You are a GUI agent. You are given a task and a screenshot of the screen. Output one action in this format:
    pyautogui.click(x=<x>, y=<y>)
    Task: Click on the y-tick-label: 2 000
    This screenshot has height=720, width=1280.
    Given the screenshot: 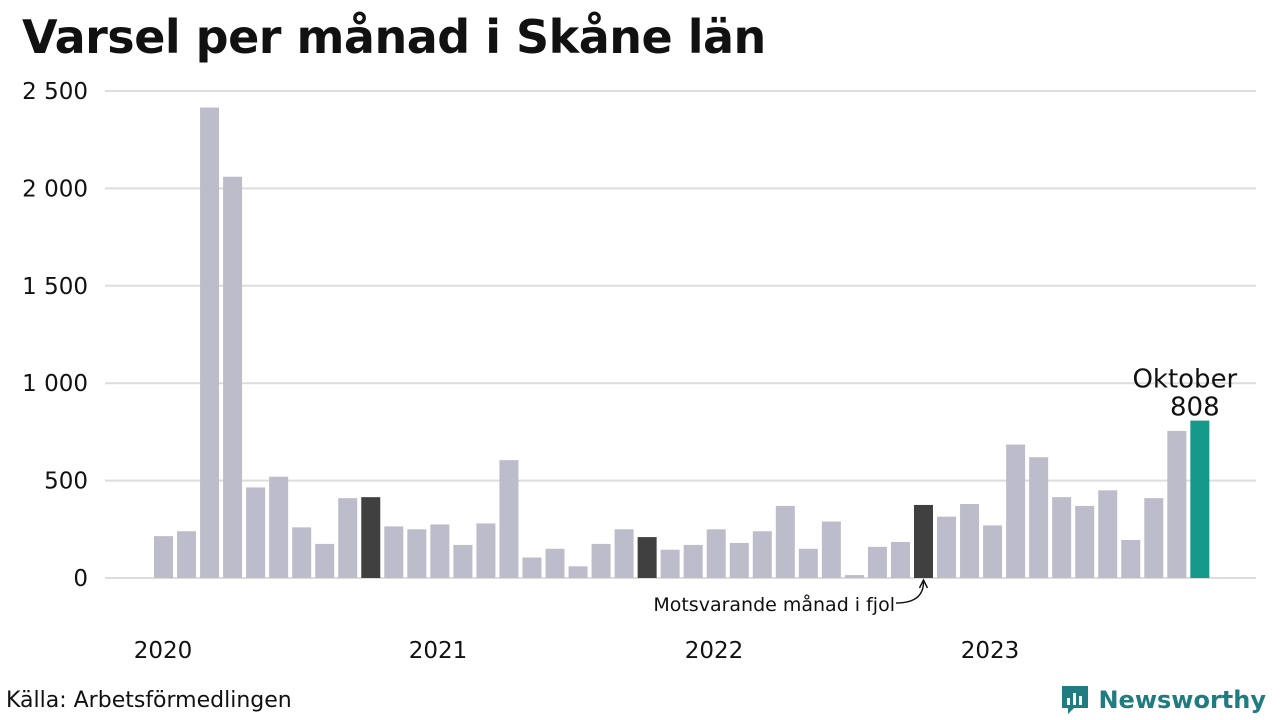 What is the action you would take?
    pyautogui.click(x=55, y=189)
    